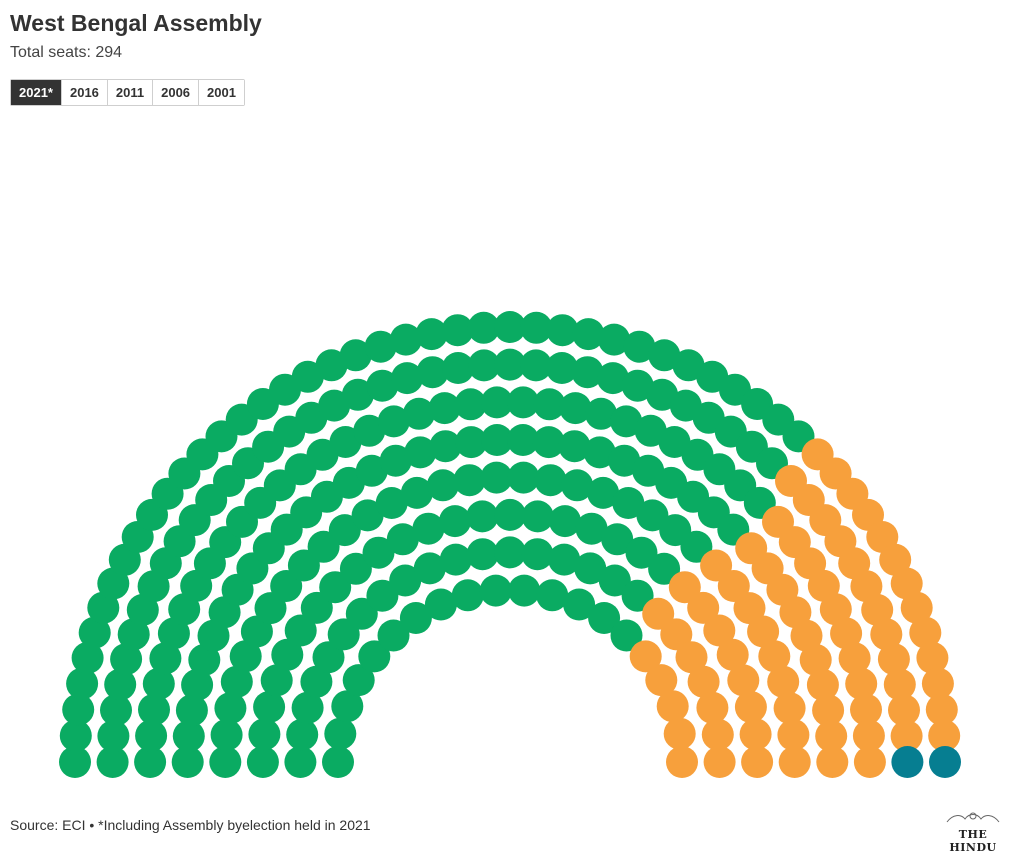 The height and width of the screenshot is (854, 1020). Describe the element at coordinates (175, 92) in the screenshot. I see `tab-2006: 2006` at that location.